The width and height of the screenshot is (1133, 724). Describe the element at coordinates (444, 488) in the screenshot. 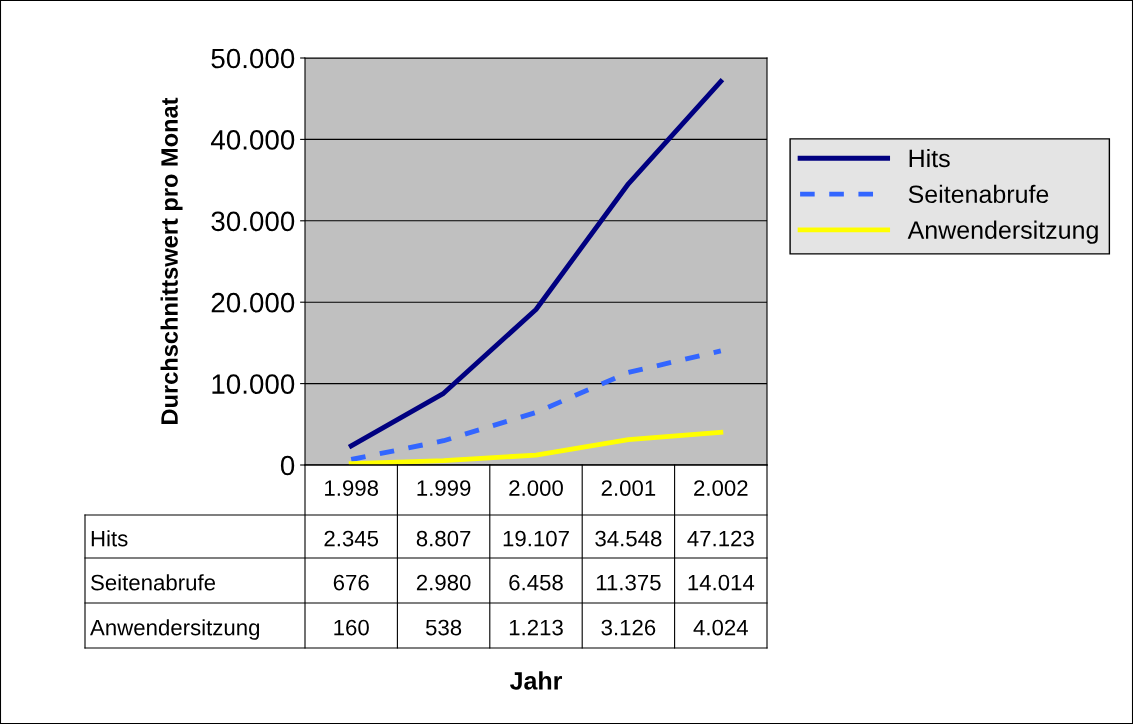

I see `x-tick-label: 1.999` at that location.